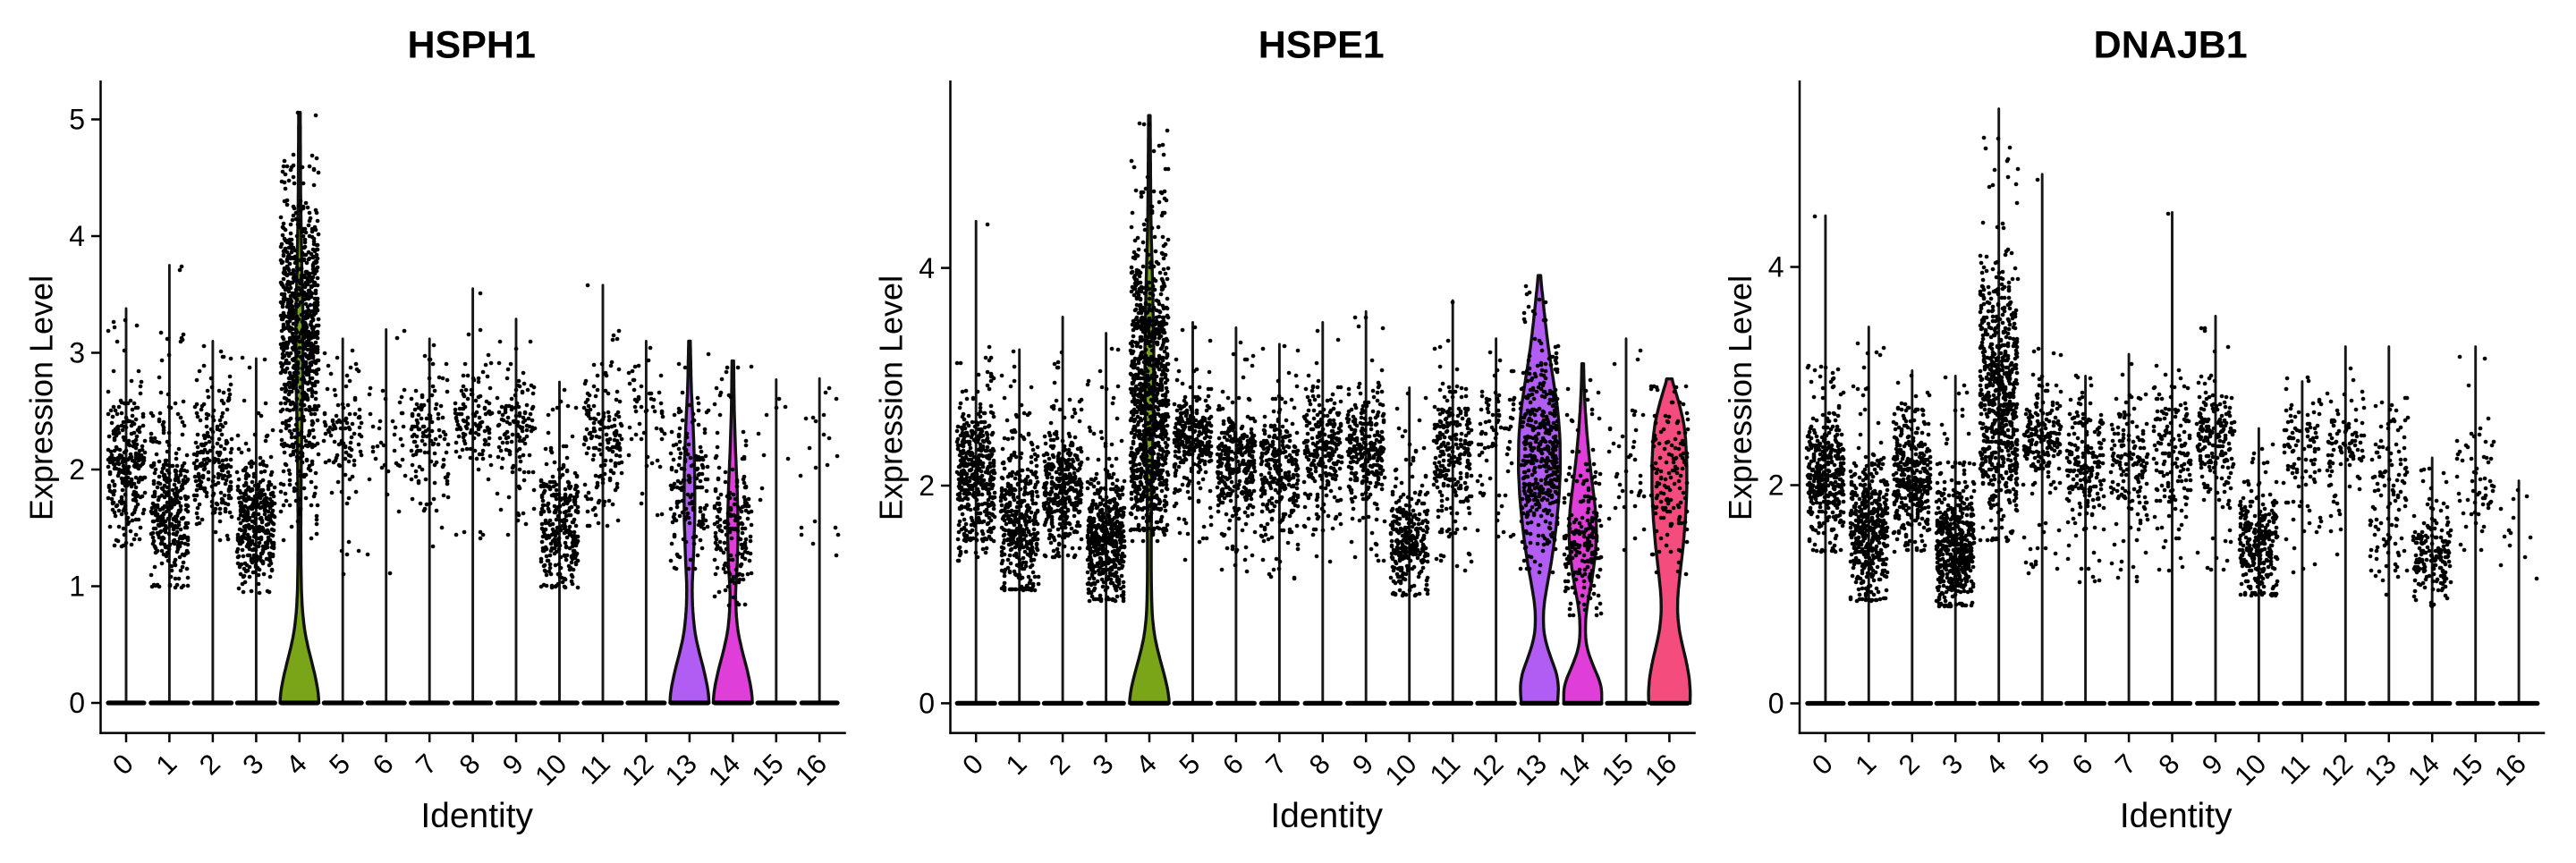 The width and height of the screenshot is (2576, 863). What do you see at coordinates (77, 120) in the screenshot?
I see `svg-text: 5` at bounding box center [77, 120].